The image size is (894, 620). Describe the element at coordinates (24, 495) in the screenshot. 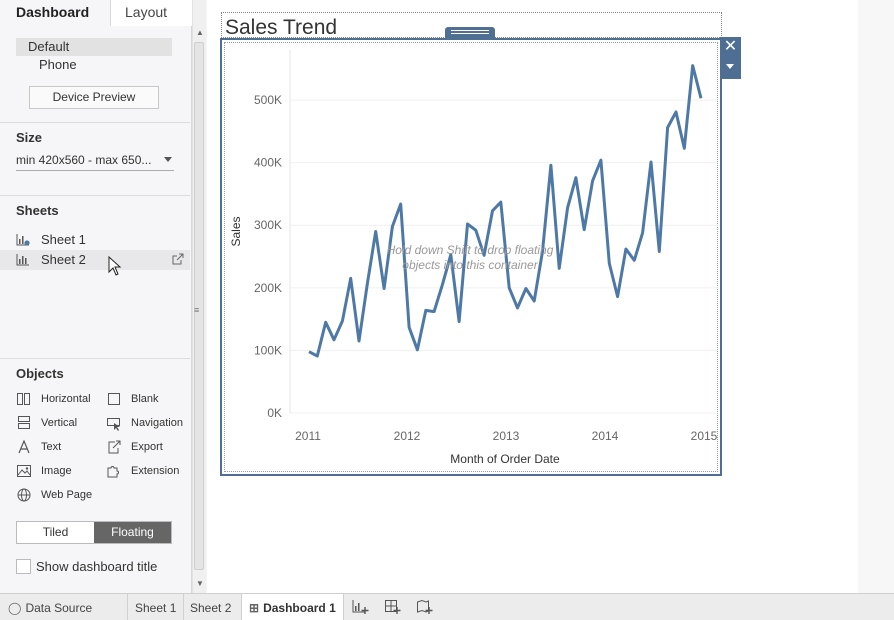

I see `web-page-icon` at that location.